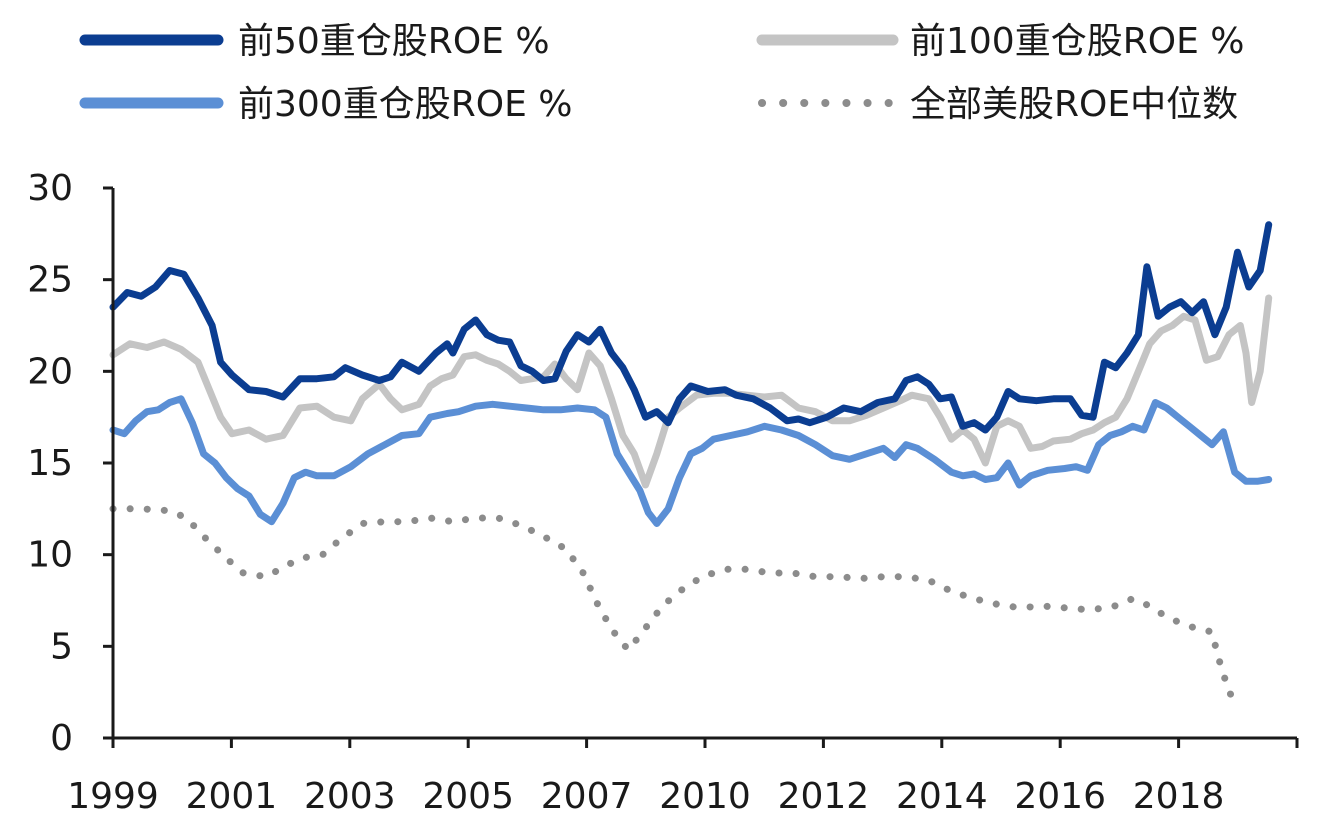 The width and height of the screenshot is (1338, 830). I want to click on y-tick-label: 20, so click(50, 371).